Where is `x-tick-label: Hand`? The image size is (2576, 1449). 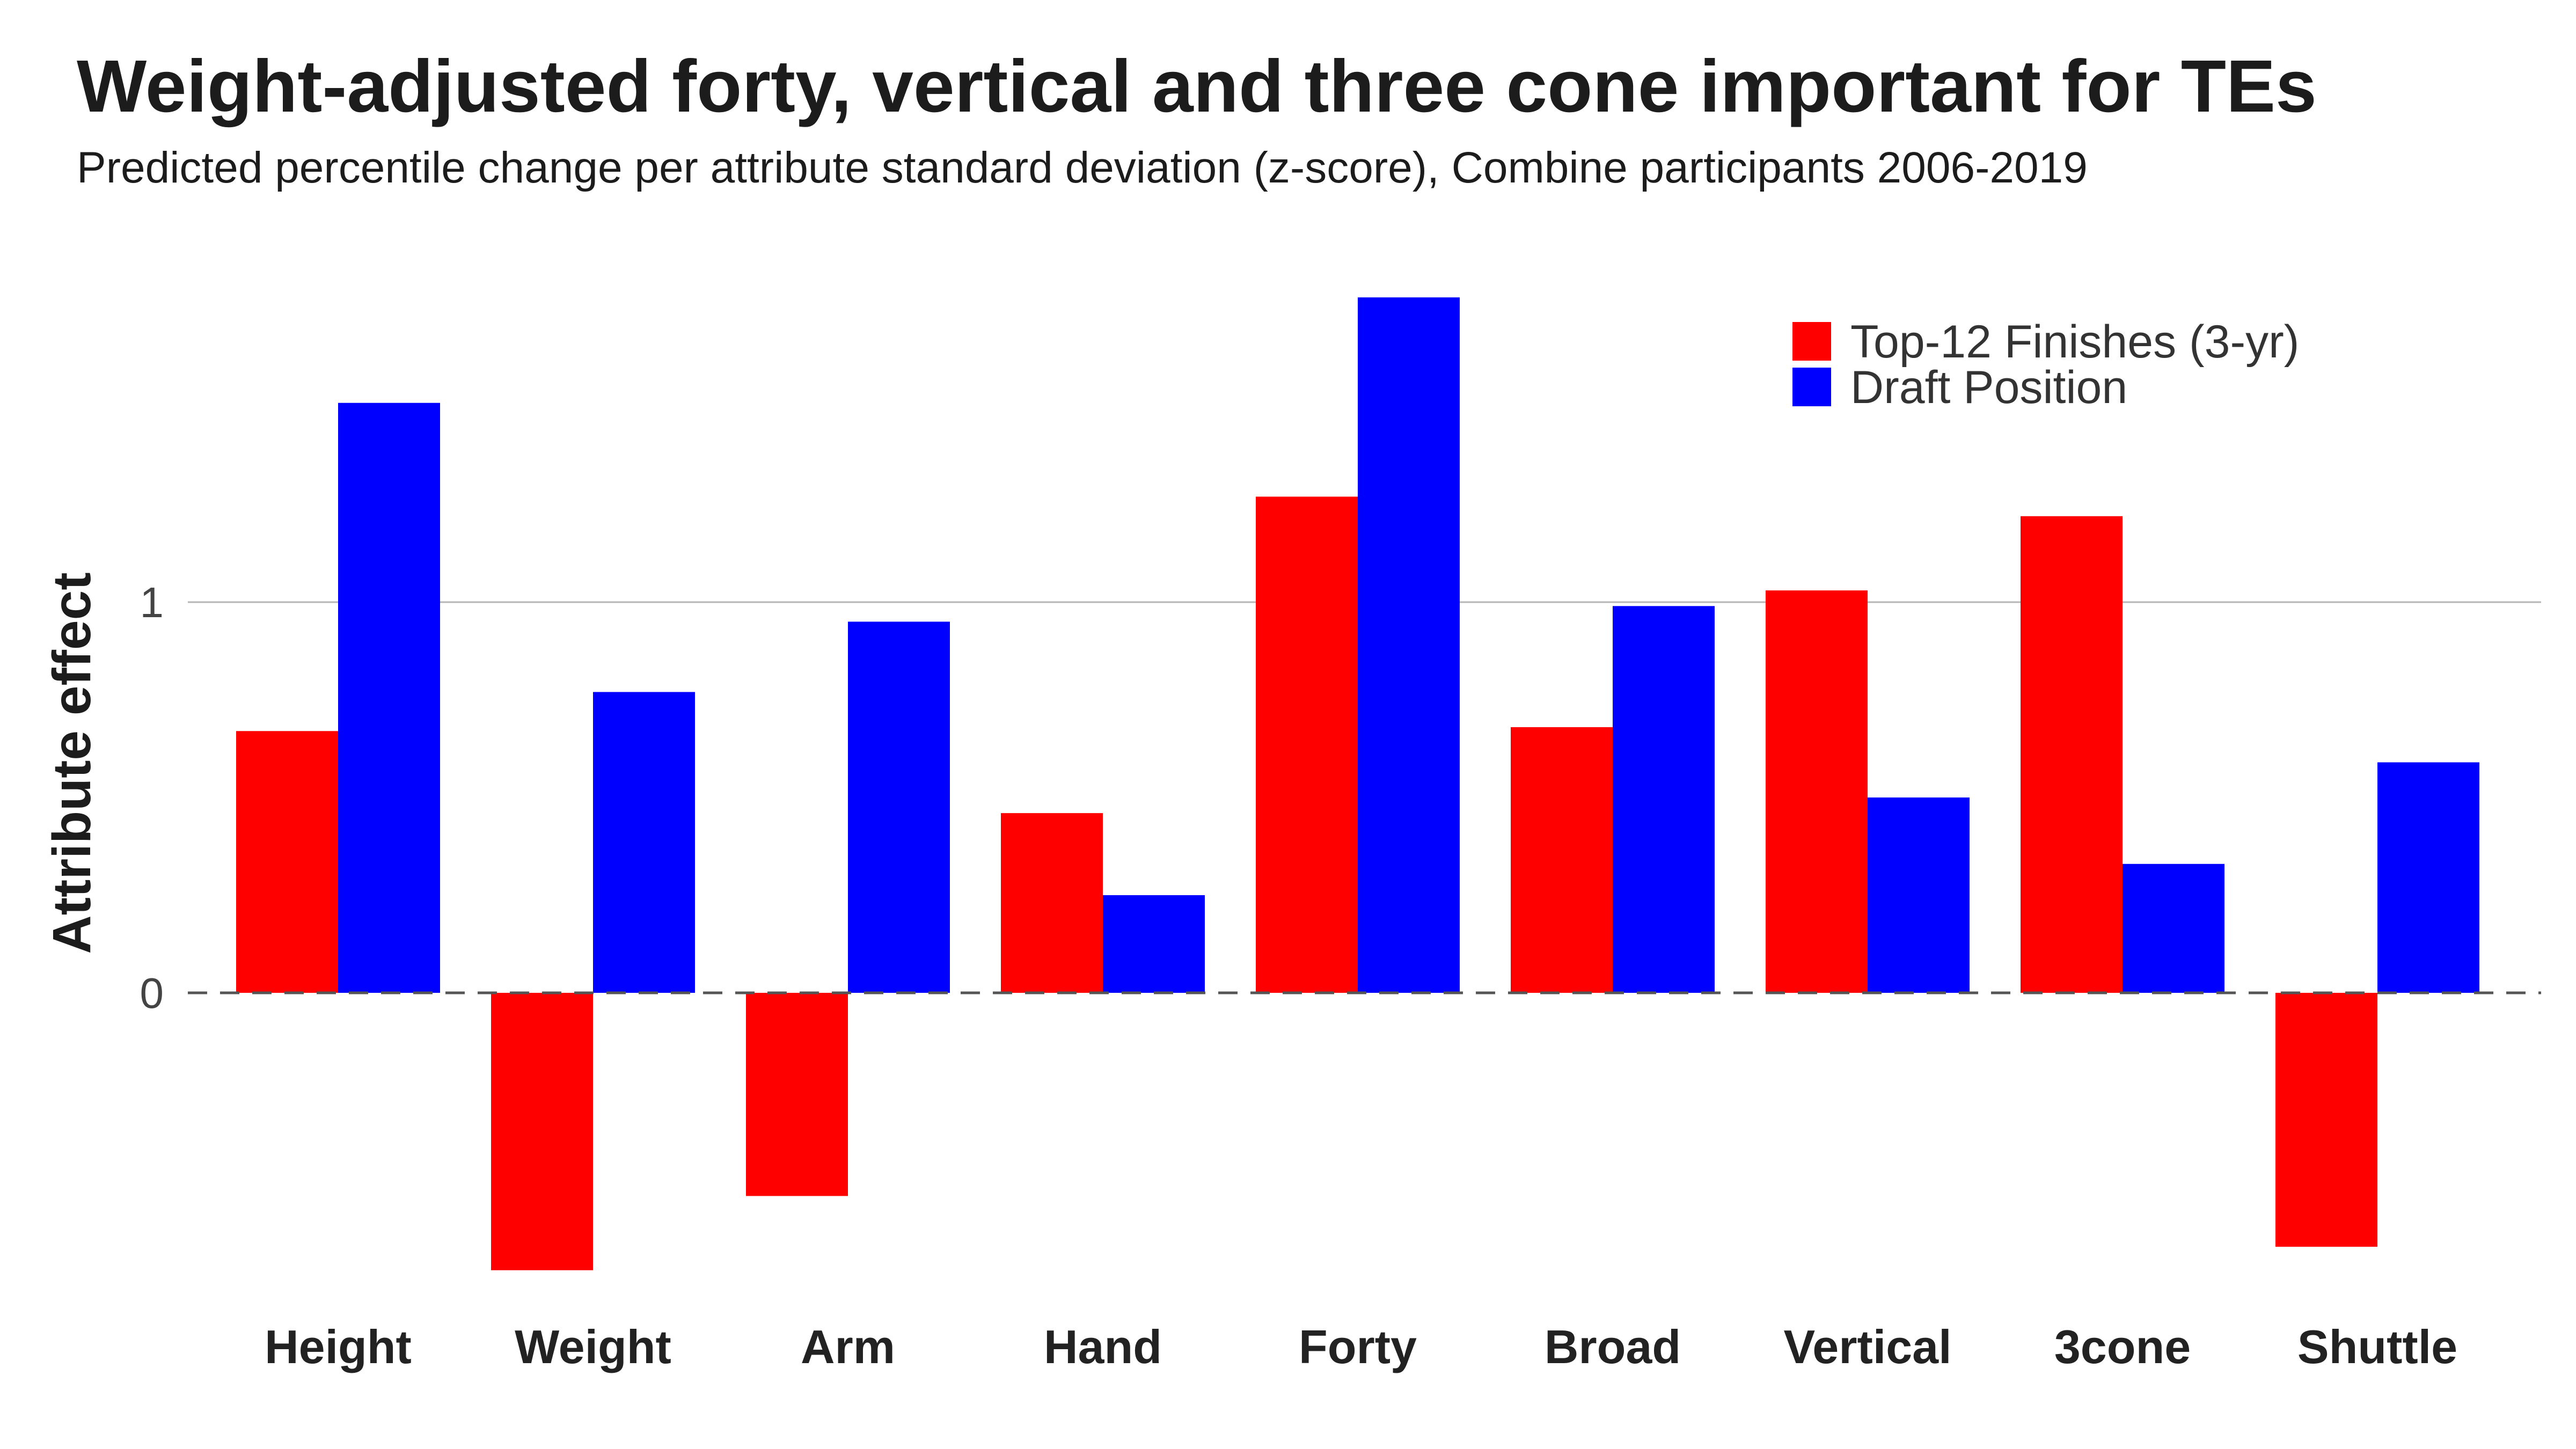
x-tick-label: Hand is located at coordinates (1103, 1346).